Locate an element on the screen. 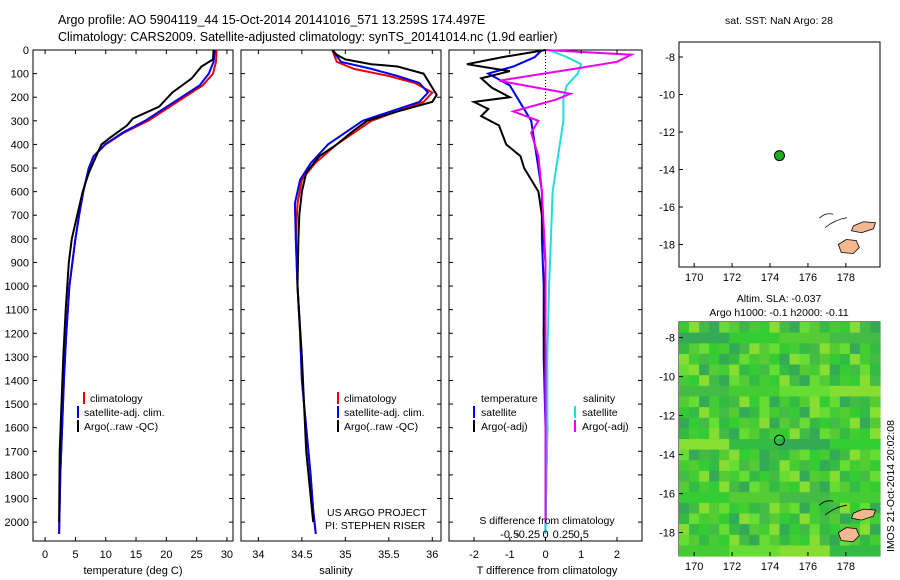 The image size is (900, 580). salinity-legend-argo: Argo(..raw -QC) is located at coordinates (381, 427).